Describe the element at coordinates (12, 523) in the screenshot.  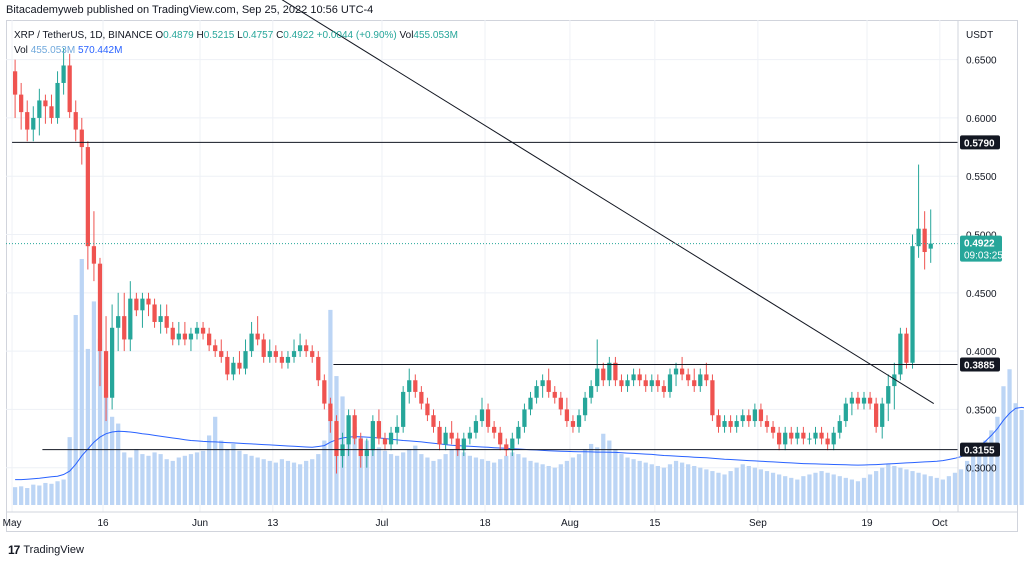
I see `x-tick-label: May` at that location.